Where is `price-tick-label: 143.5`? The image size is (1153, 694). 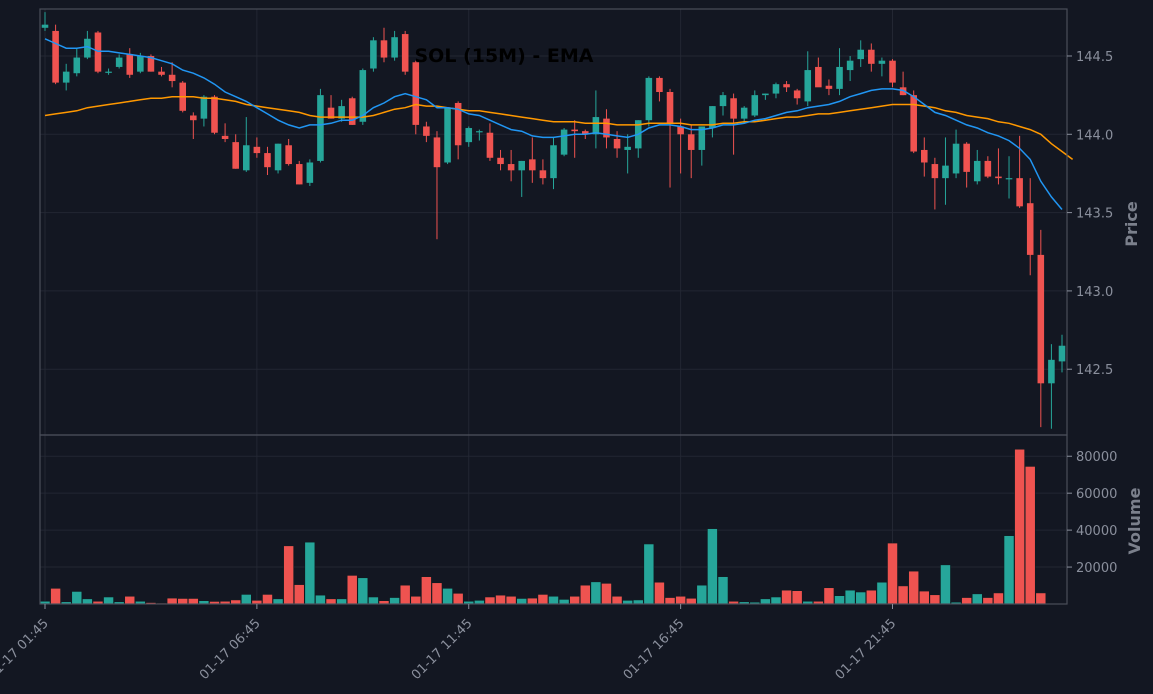
price-tick-label: 143.5 is located at coordinates (1094, 214).